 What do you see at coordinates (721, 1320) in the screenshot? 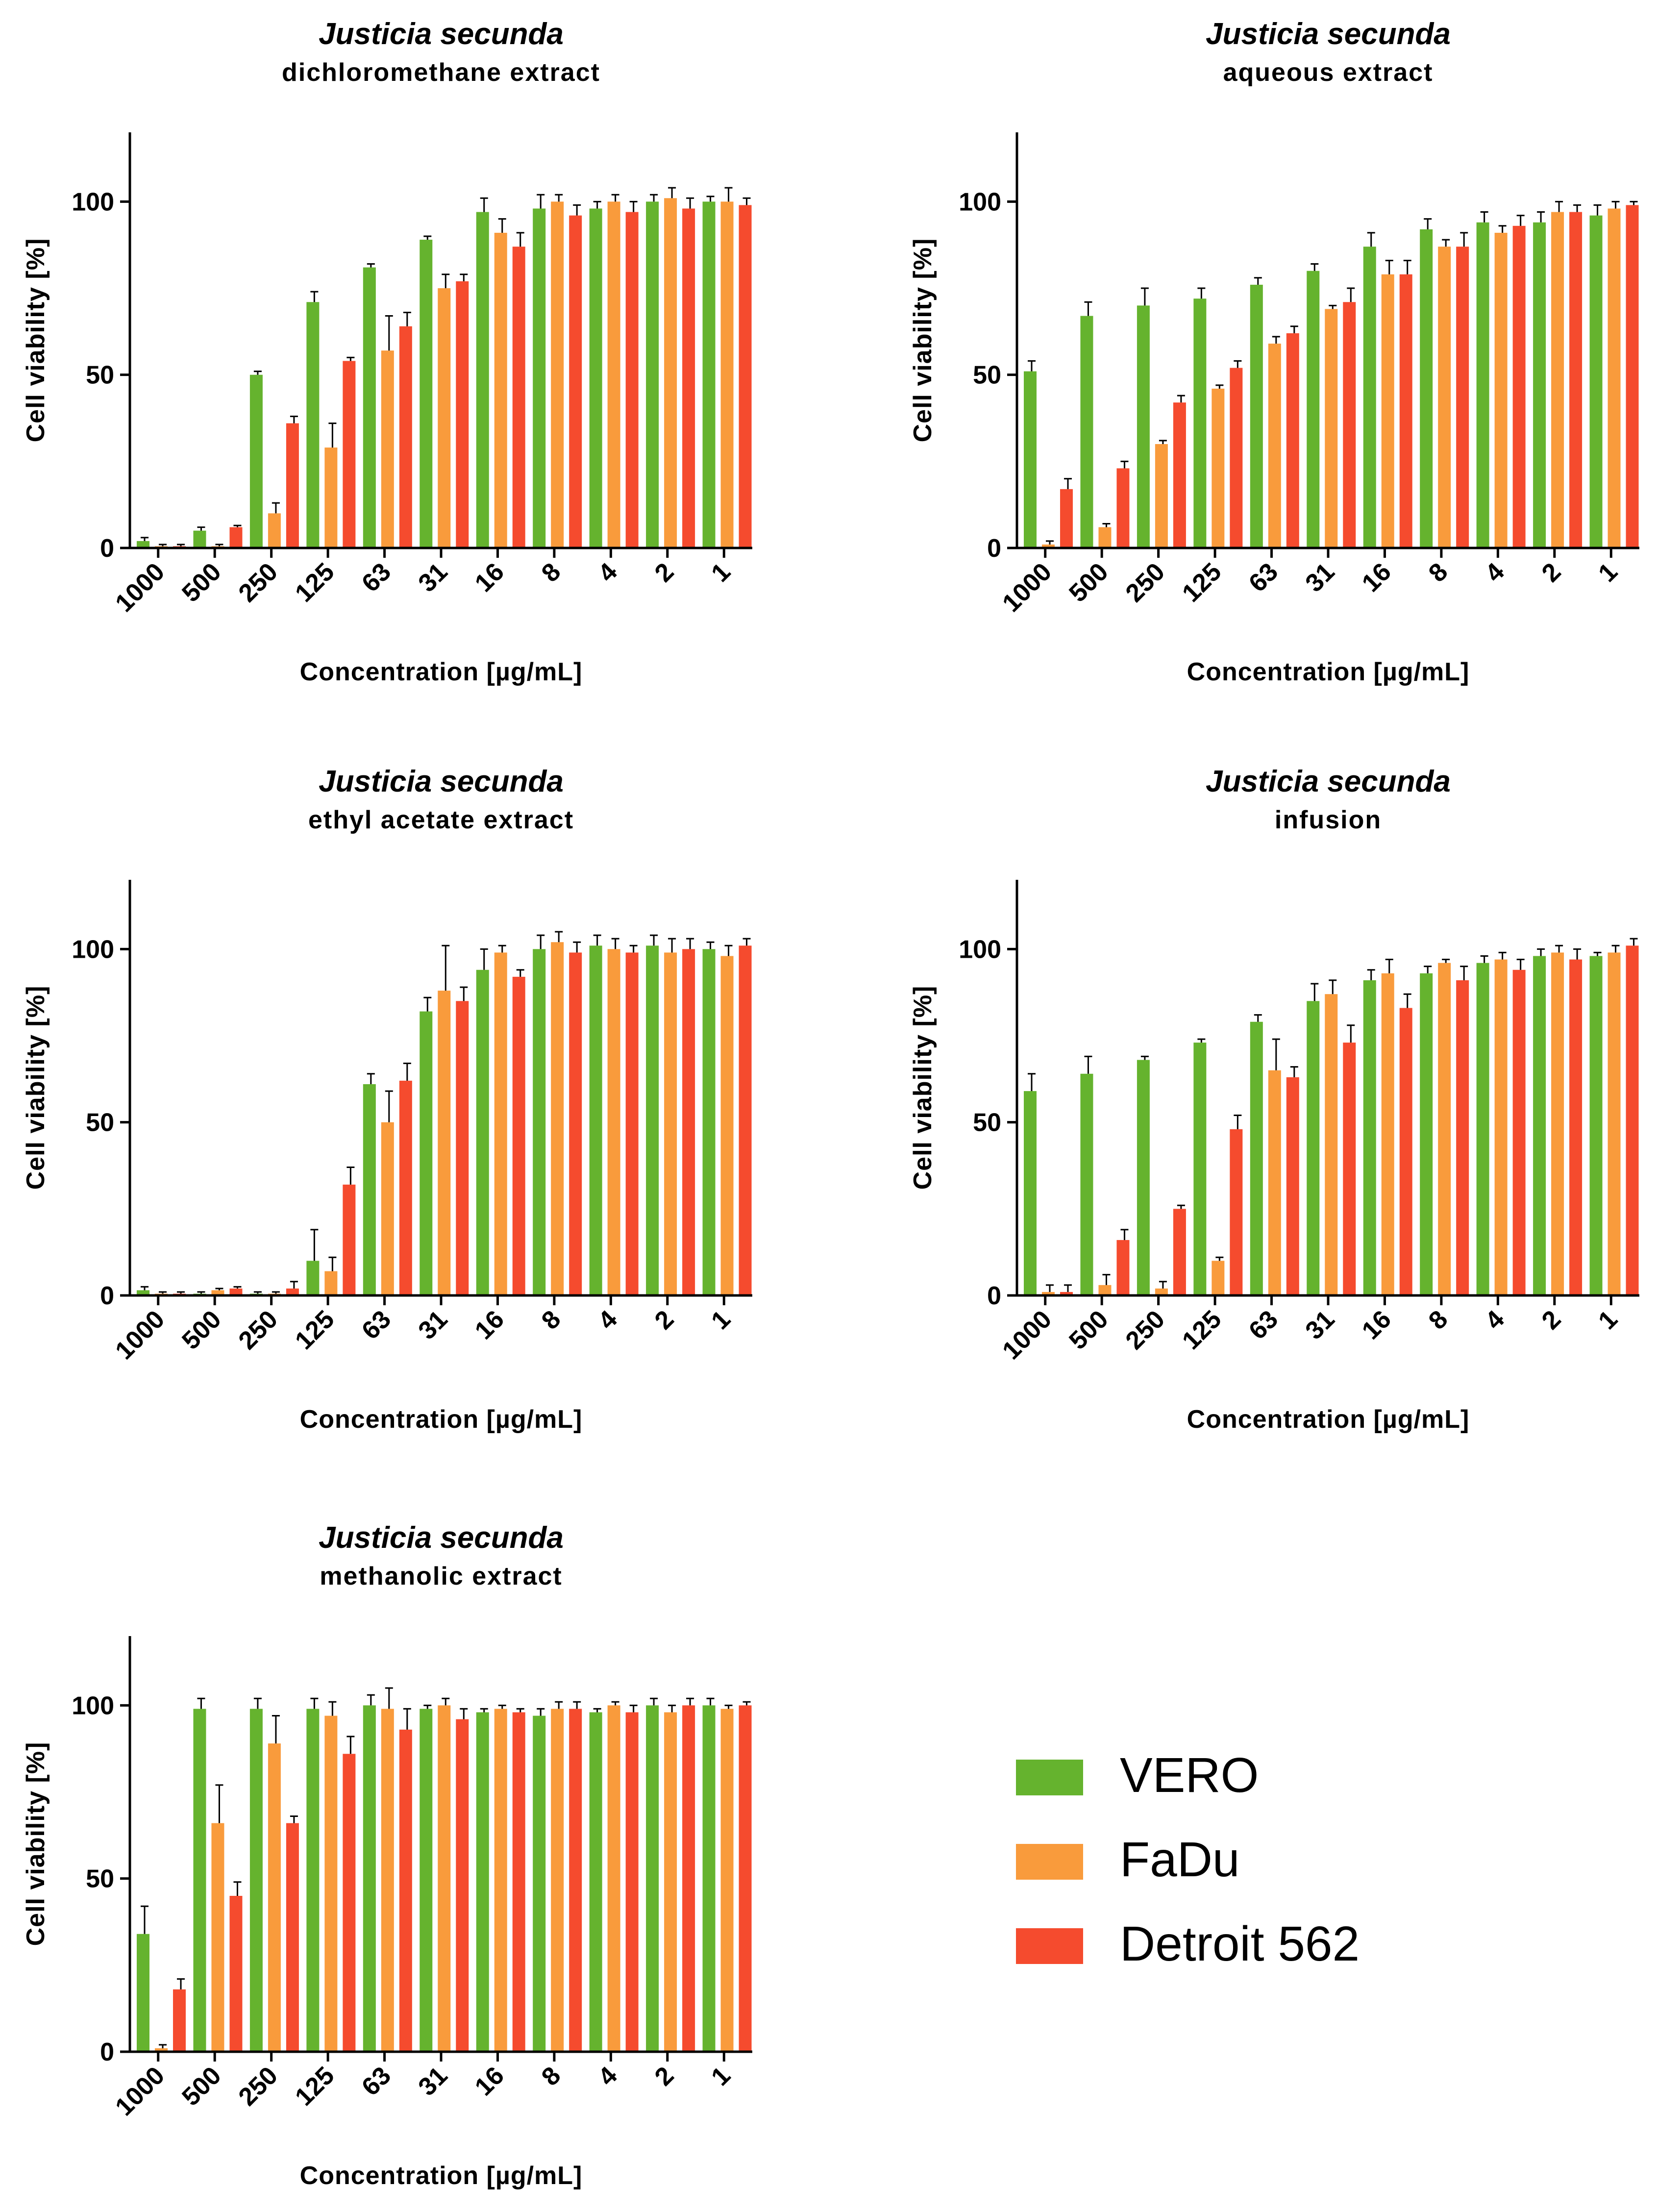
I see `x-tick-label: 1` at bounding box center [721, 1320].